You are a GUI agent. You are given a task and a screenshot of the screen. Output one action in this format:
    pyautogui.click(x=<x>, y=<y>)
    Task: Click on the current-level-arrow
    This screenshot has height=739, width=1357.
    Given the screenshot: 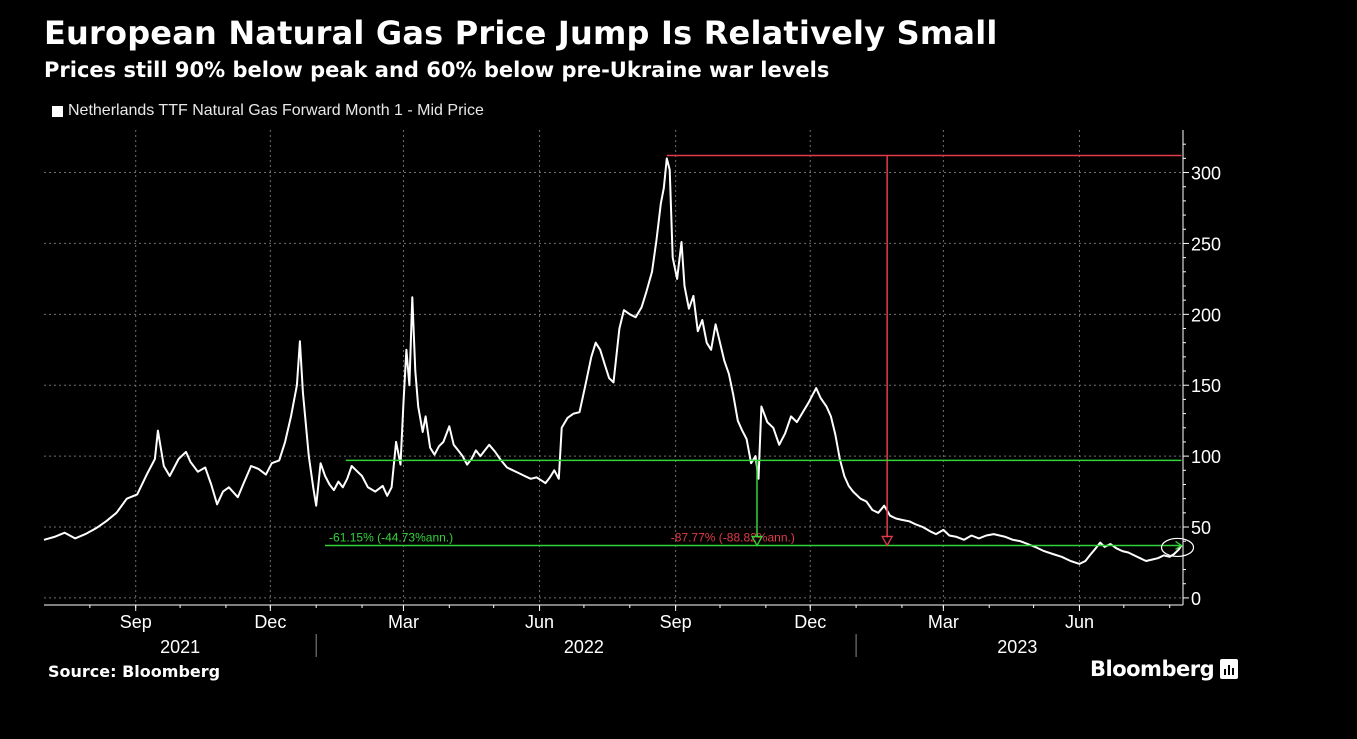 What is the action you would take?
    pyautogui.click(x=1179, y=545)
    